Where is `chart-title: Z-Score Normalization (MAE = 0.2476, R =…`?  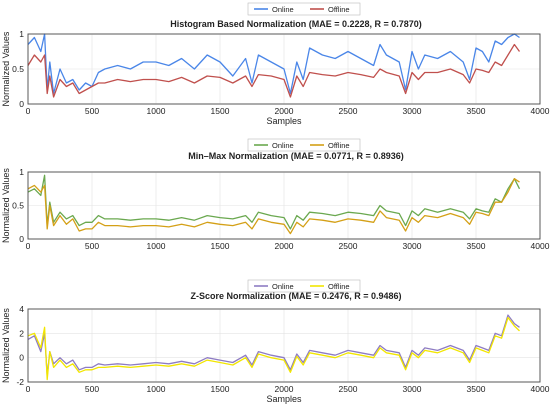 chart-title: Z-Score Normalization (MAE = 0.2476, R =… is located at coordinates (295, 296).